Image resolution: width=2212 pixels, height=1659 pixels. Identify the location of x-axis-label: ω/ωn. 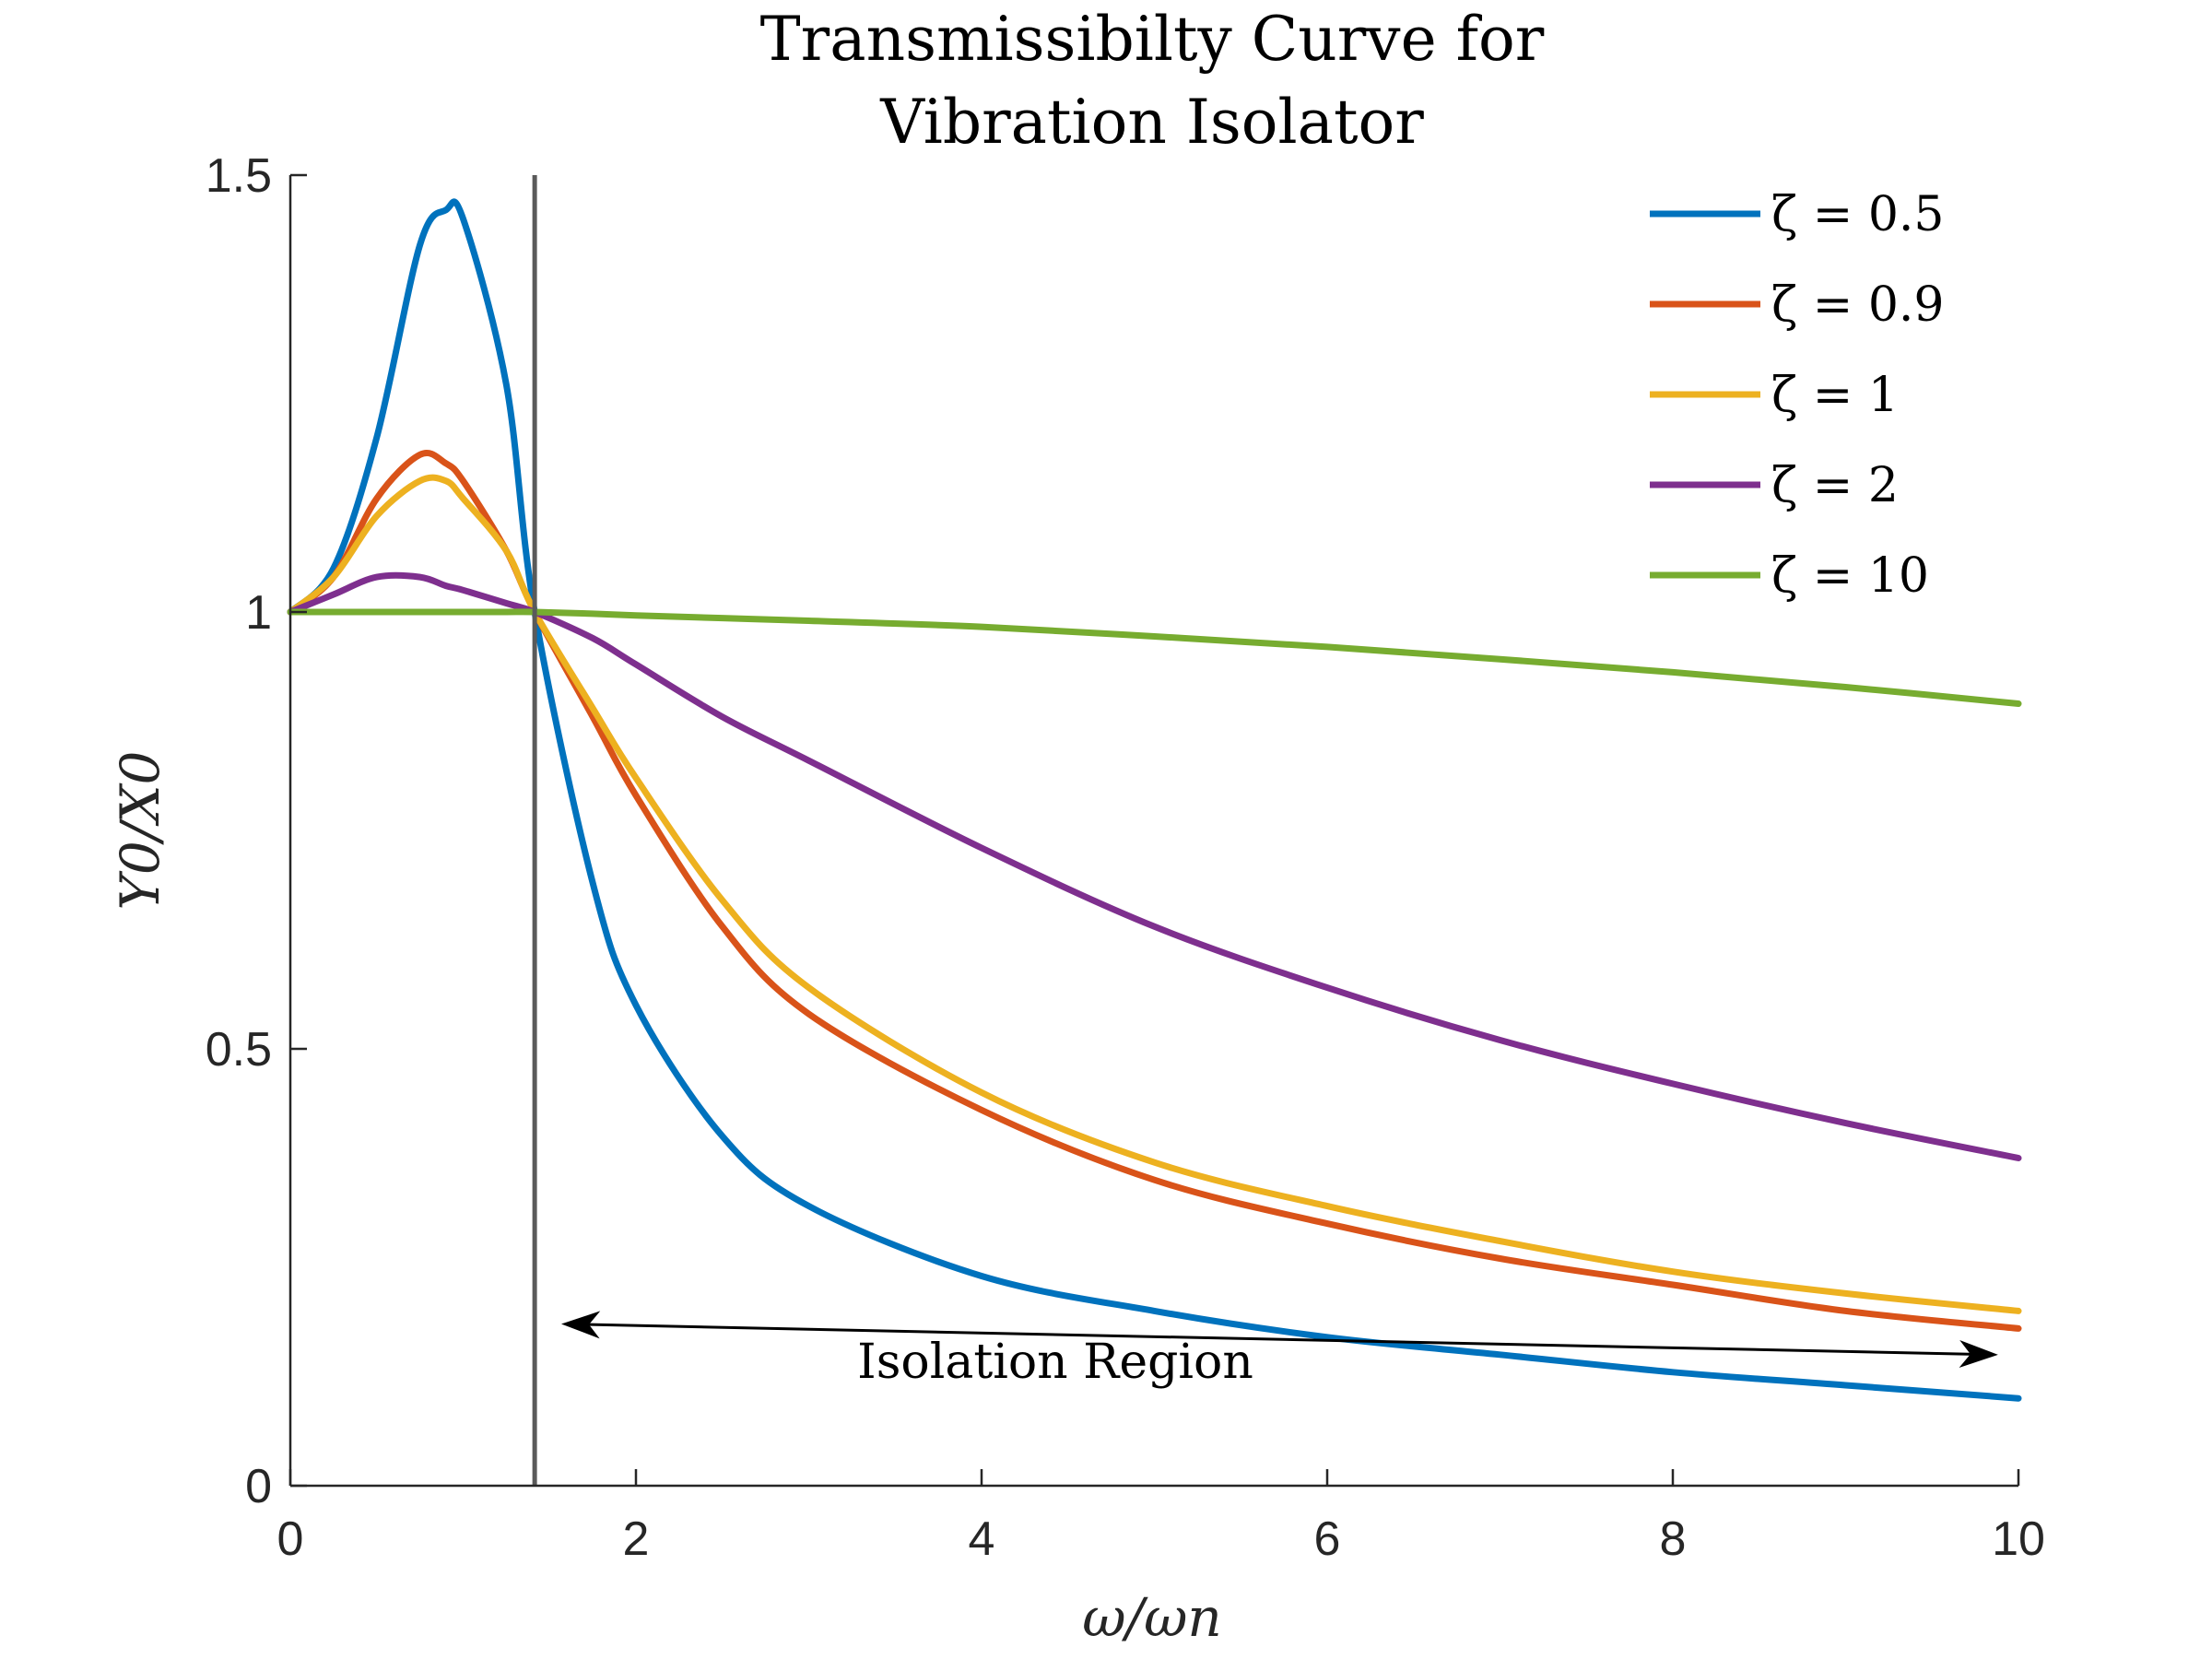
(1152, 1617).